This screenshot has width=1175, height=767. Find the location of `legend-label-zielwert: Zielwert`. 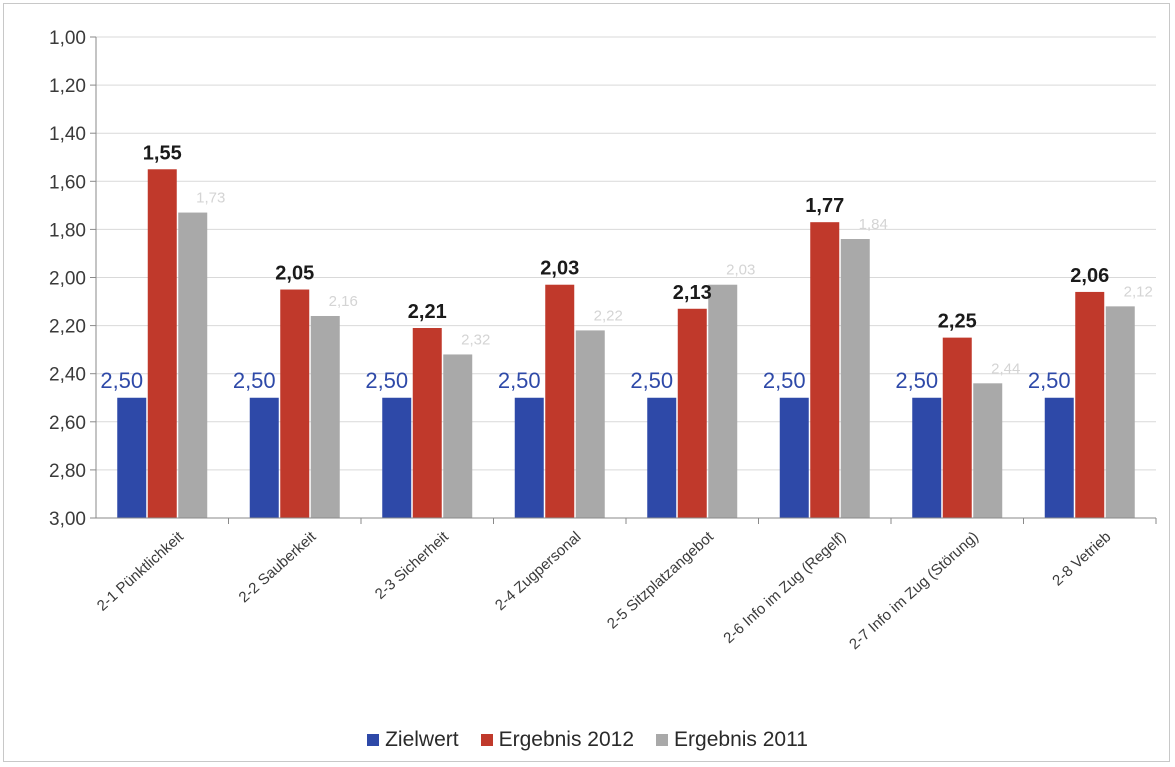

legend-label-zielwert: Zielwert is located at coordinates (422, 739).